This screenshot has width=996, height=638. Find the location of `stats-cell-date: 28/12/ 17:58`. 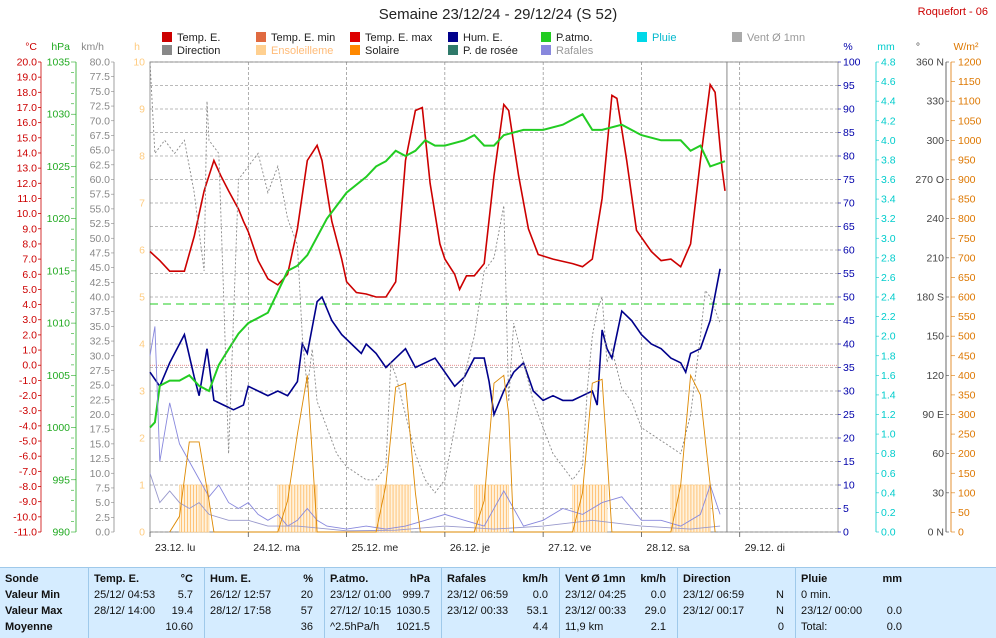

stats-cell-date: 28/12/ 17:58 is located at coordinates (241, 611).